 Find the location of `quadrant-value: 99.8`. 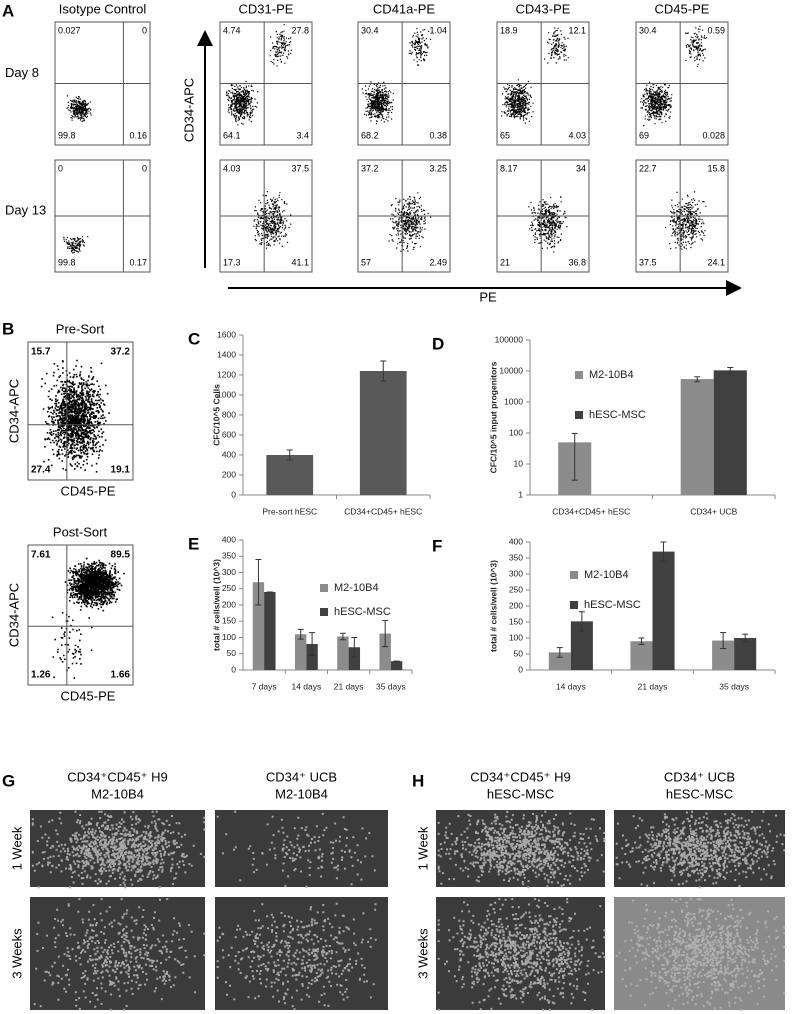

quadrant-value: 99.8 is located at coordinates (67, 262).